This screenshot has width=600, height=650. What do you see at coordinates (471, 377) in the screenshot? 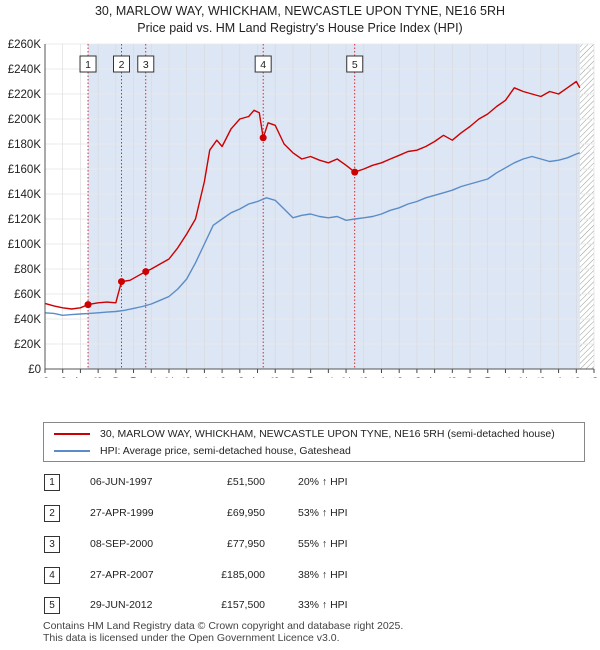
I see `x-tick-label: 2019` at bounding box center [471, 377].